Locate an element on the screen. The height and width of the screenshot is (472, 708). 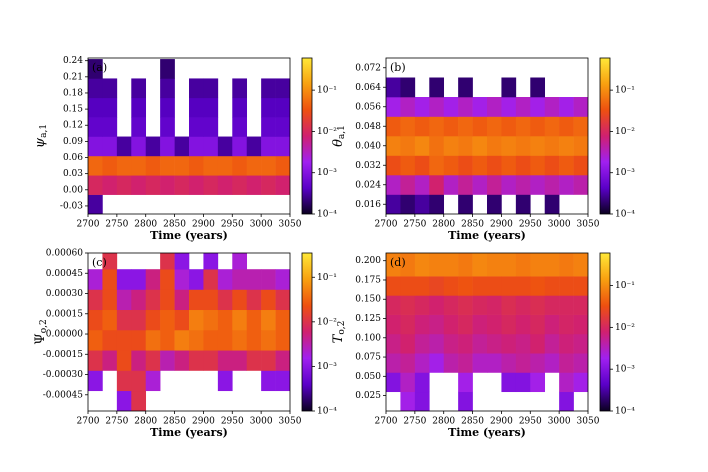
y-tick-label: 0.15 is located at coordinates (73, 110).